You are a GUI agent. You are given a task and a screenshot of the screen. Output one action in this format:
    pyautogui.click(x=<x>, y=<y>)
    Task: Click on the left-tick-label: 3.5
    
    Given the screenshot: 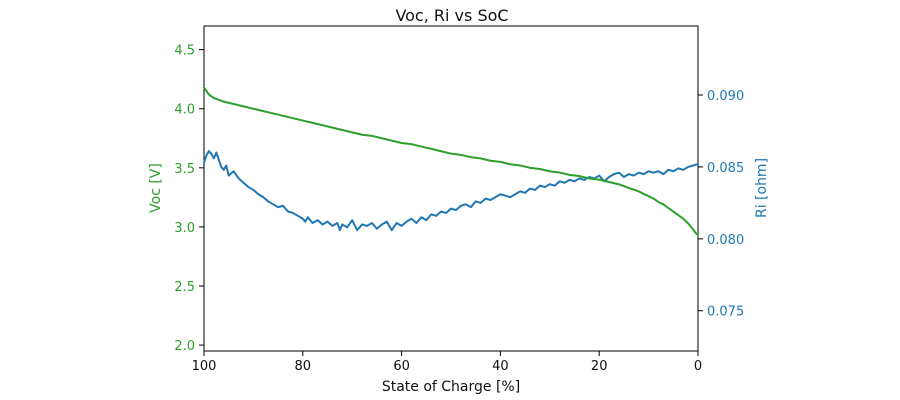 What is the action you would take?
    pyautogui.click(x=184, y=169)
    